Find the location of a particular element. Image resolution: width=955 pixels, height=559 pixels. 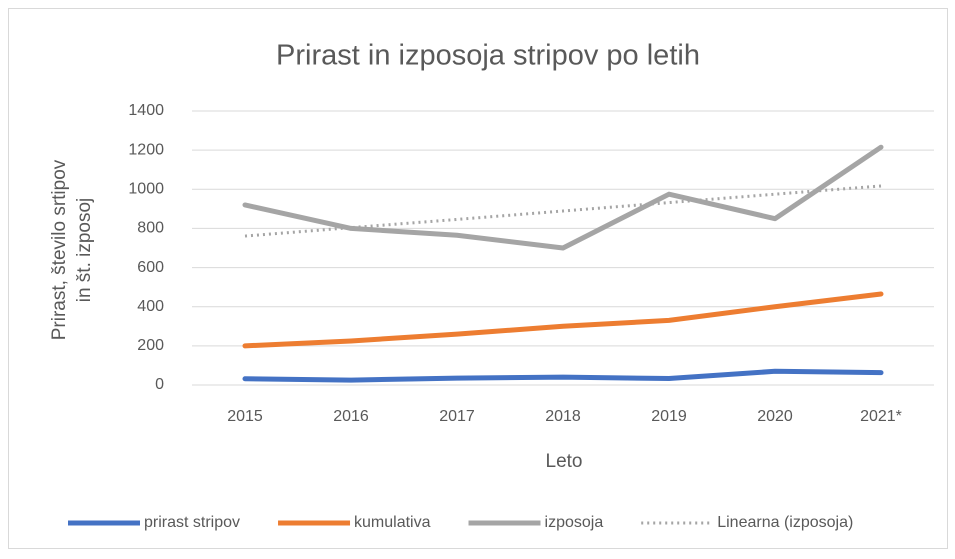

legend-label: prirast stripov is located at coordinates (192, 522).